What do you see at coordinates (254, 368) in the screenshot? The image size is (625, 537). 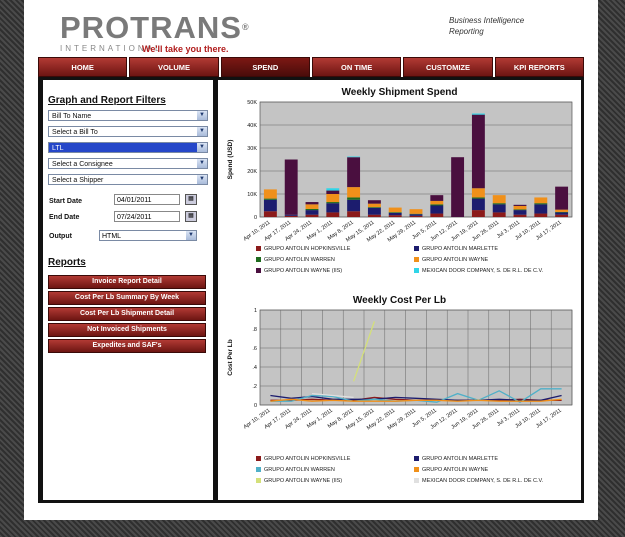 I see `y-tick-label: .4` at bounding box center [254, 368].